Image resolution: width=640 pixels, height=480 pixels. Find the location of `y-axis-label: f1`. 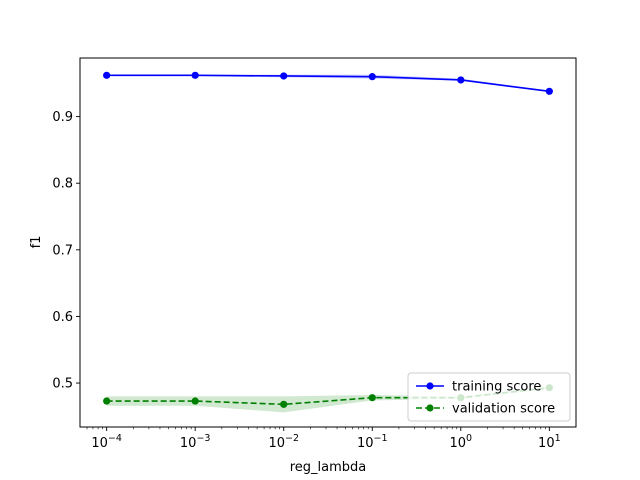

y-axis-label: f1 is located at coordinates (36, 242).